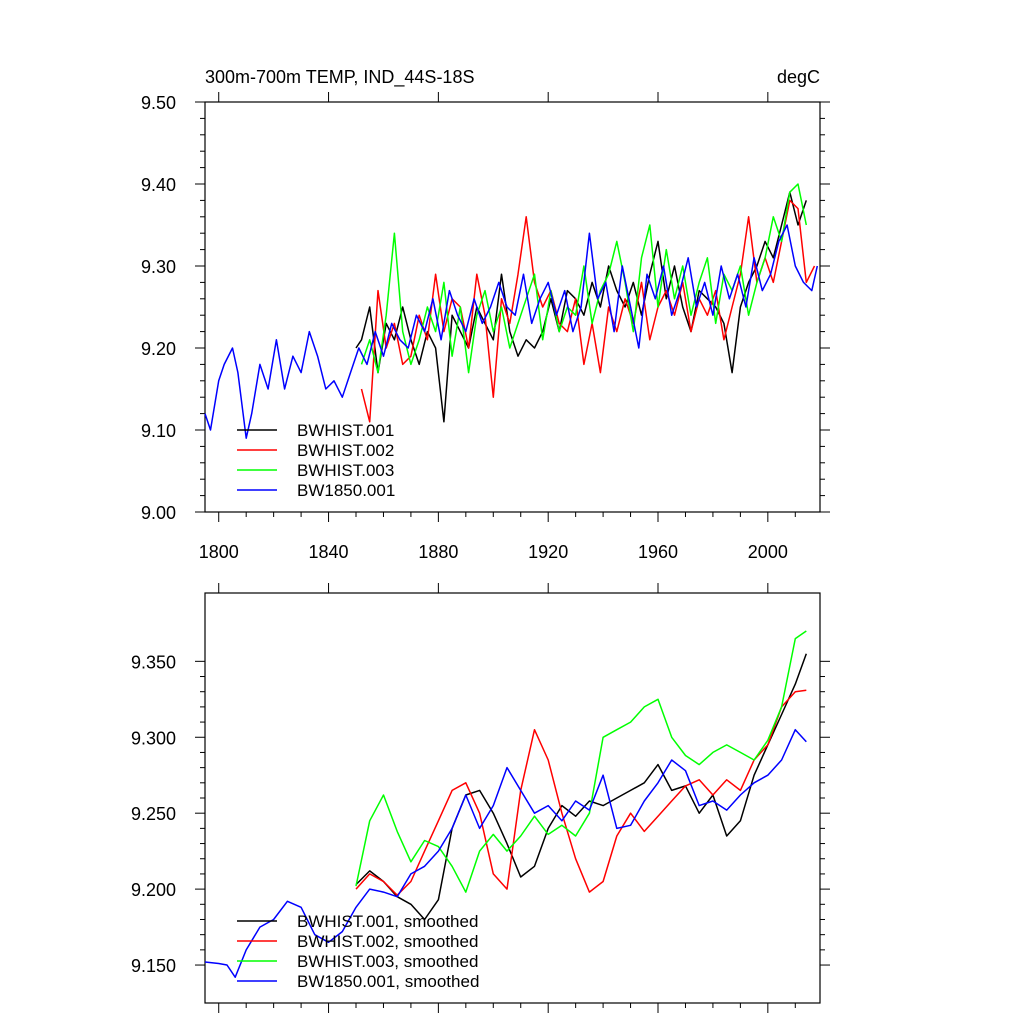 This screenshot has height=1024, width=1024. Describe the element at coordinates (158, 431) in the screenshot. I see `chart0-y-tick-label: 9.10` at that location.